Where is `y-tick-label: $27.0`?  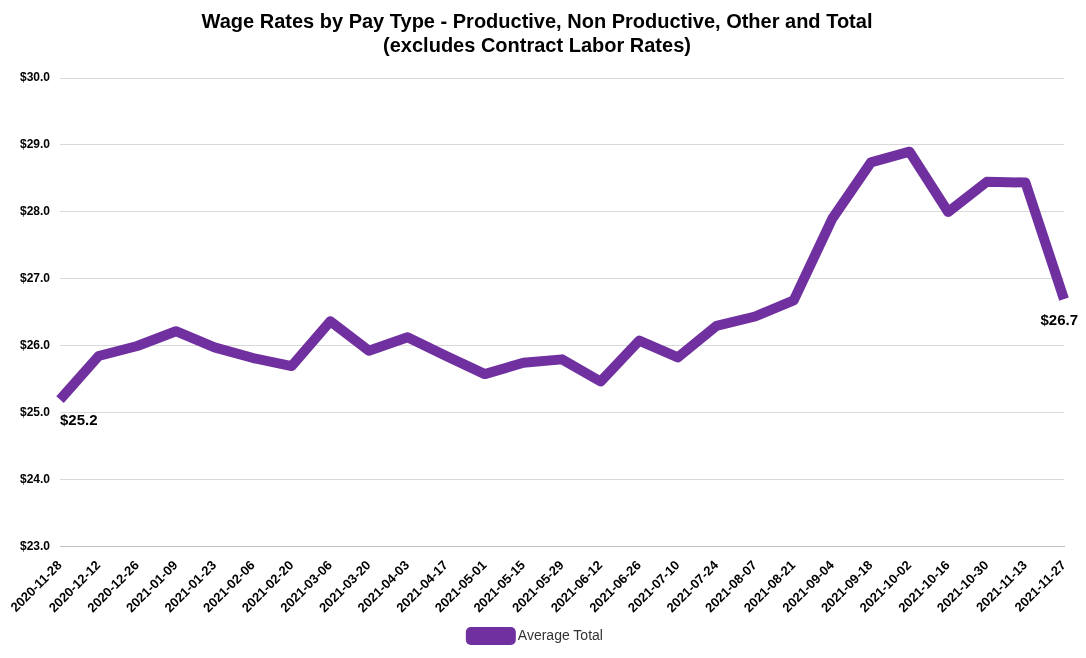
y-tick-label: $27.0 is located at coordinates (35, 278).